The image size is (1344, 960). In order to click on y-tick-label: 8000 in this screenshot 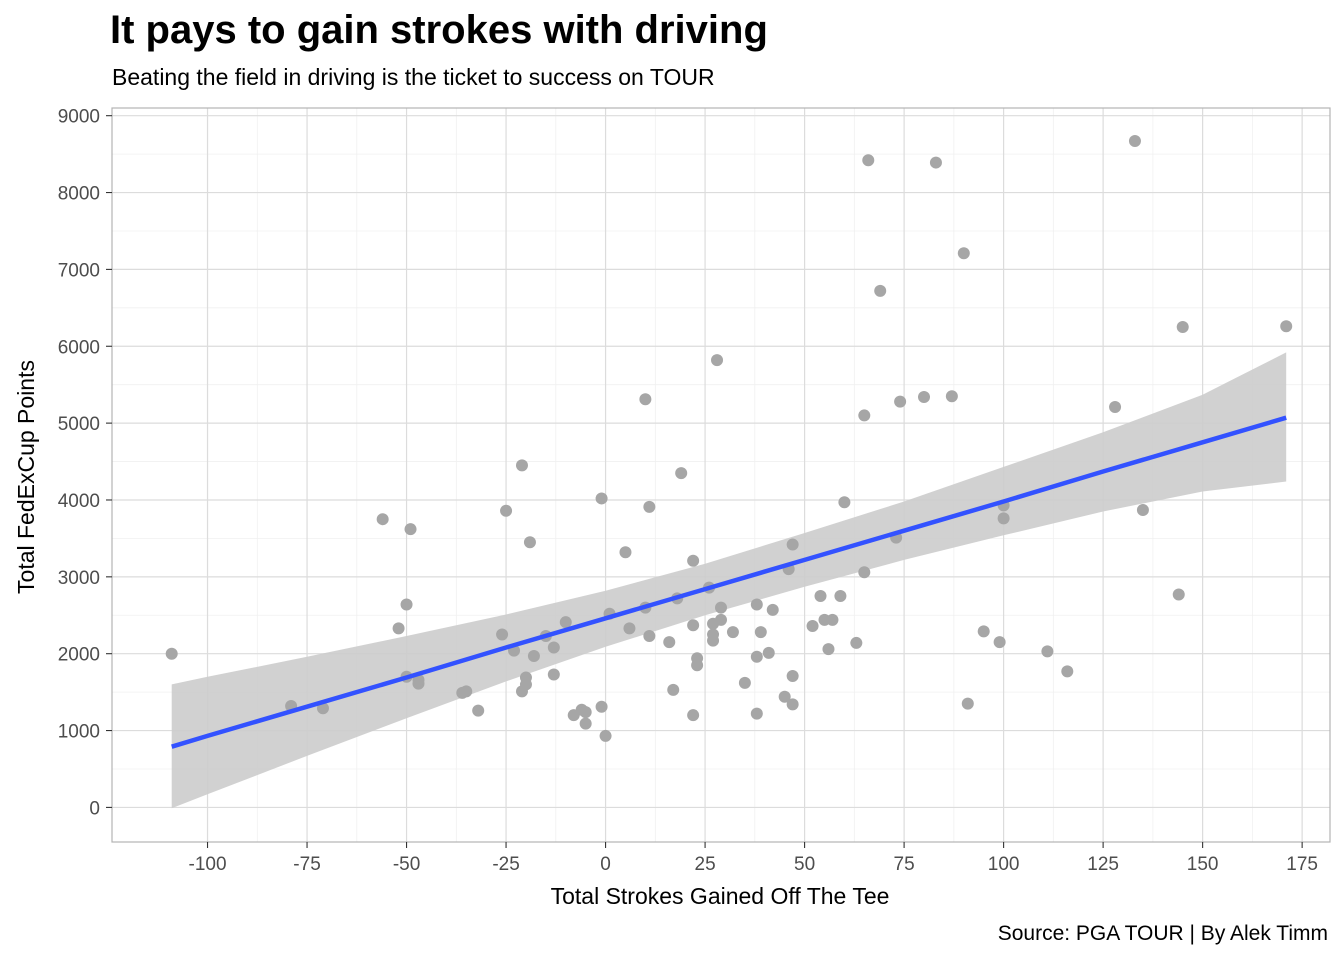, I will do `click(79, 194)`.